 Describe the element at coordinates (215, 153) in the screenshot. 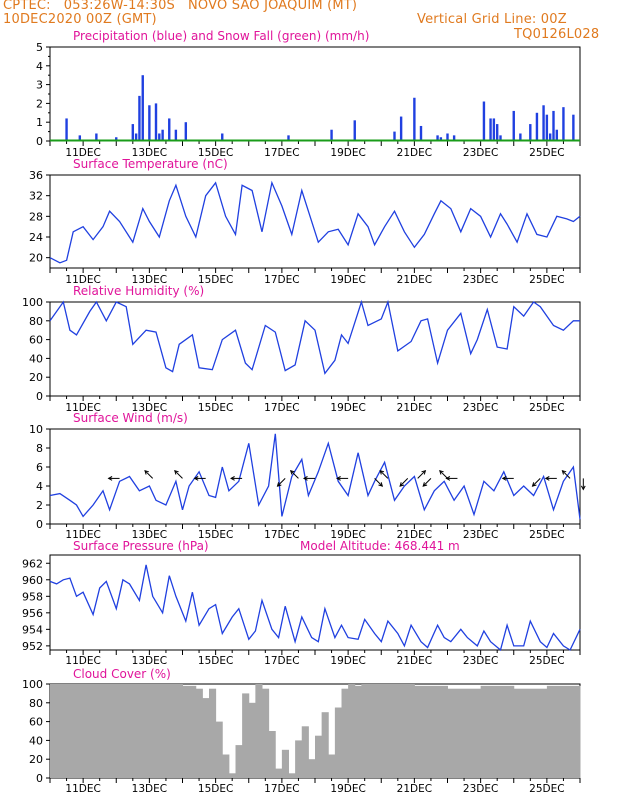

I see `precip-xtick-label: 15DEC` at that location.